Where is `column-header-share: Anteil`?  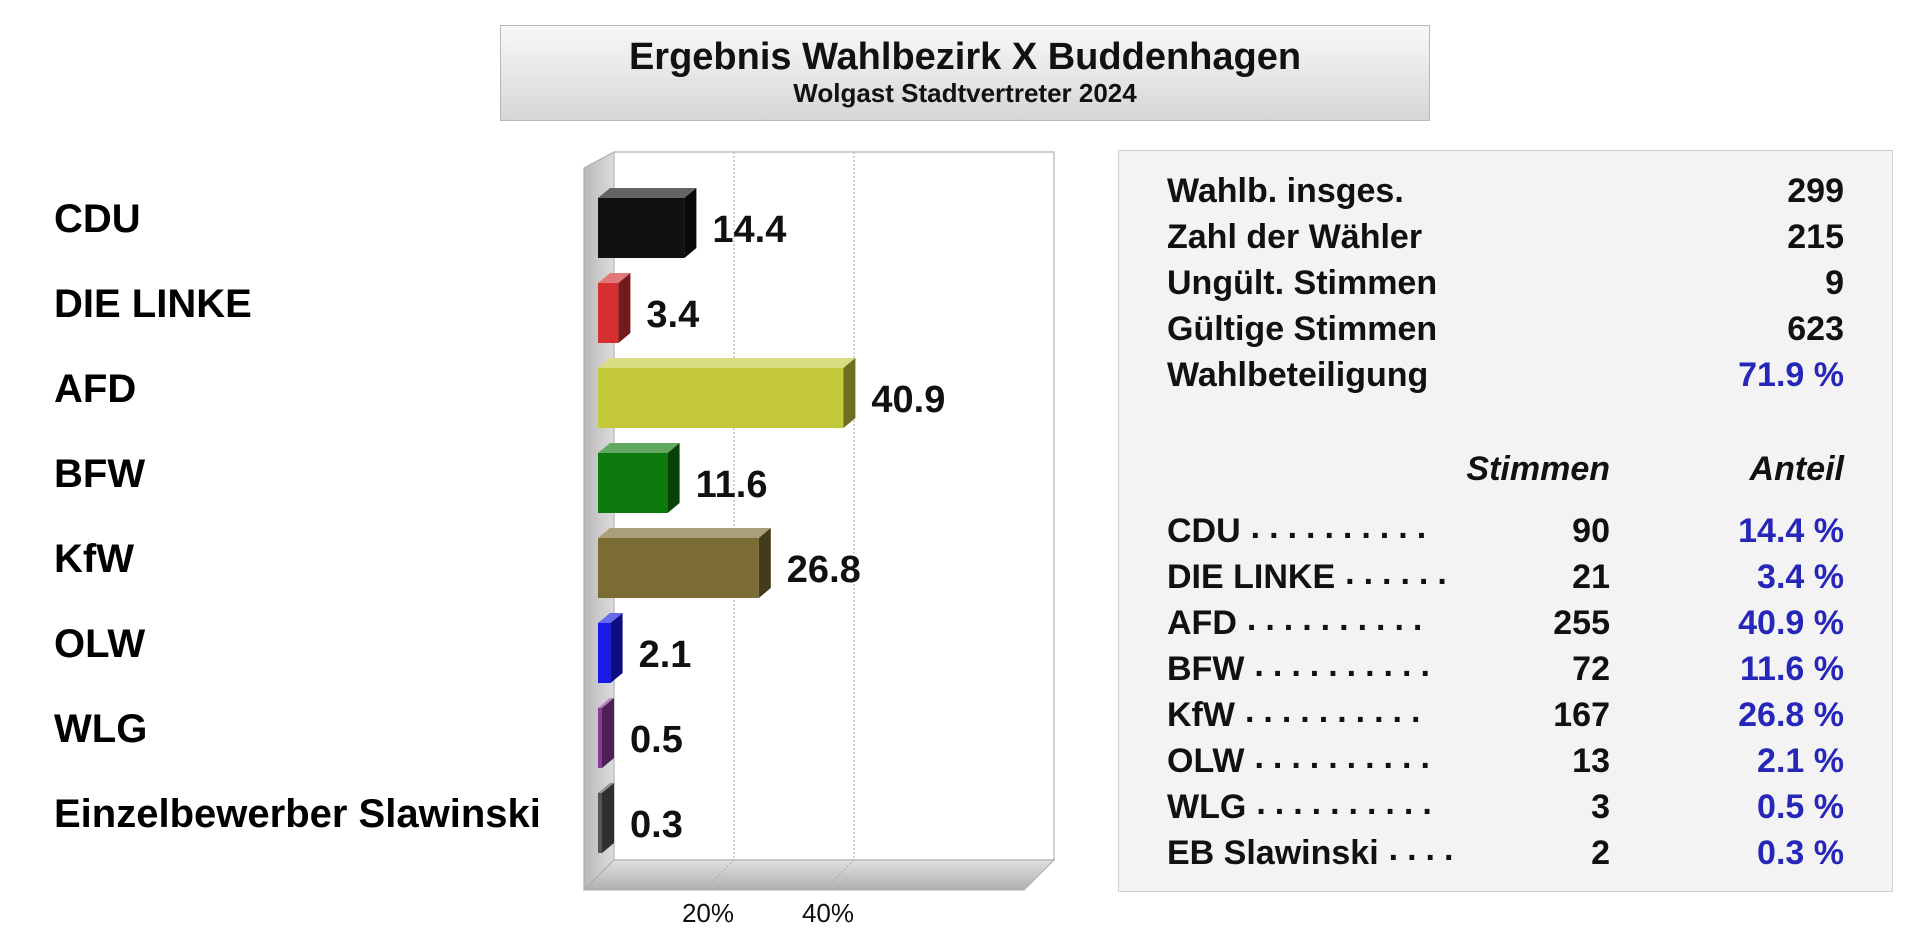
column-header-share: Anteil is located at coordinates (1796, 469).